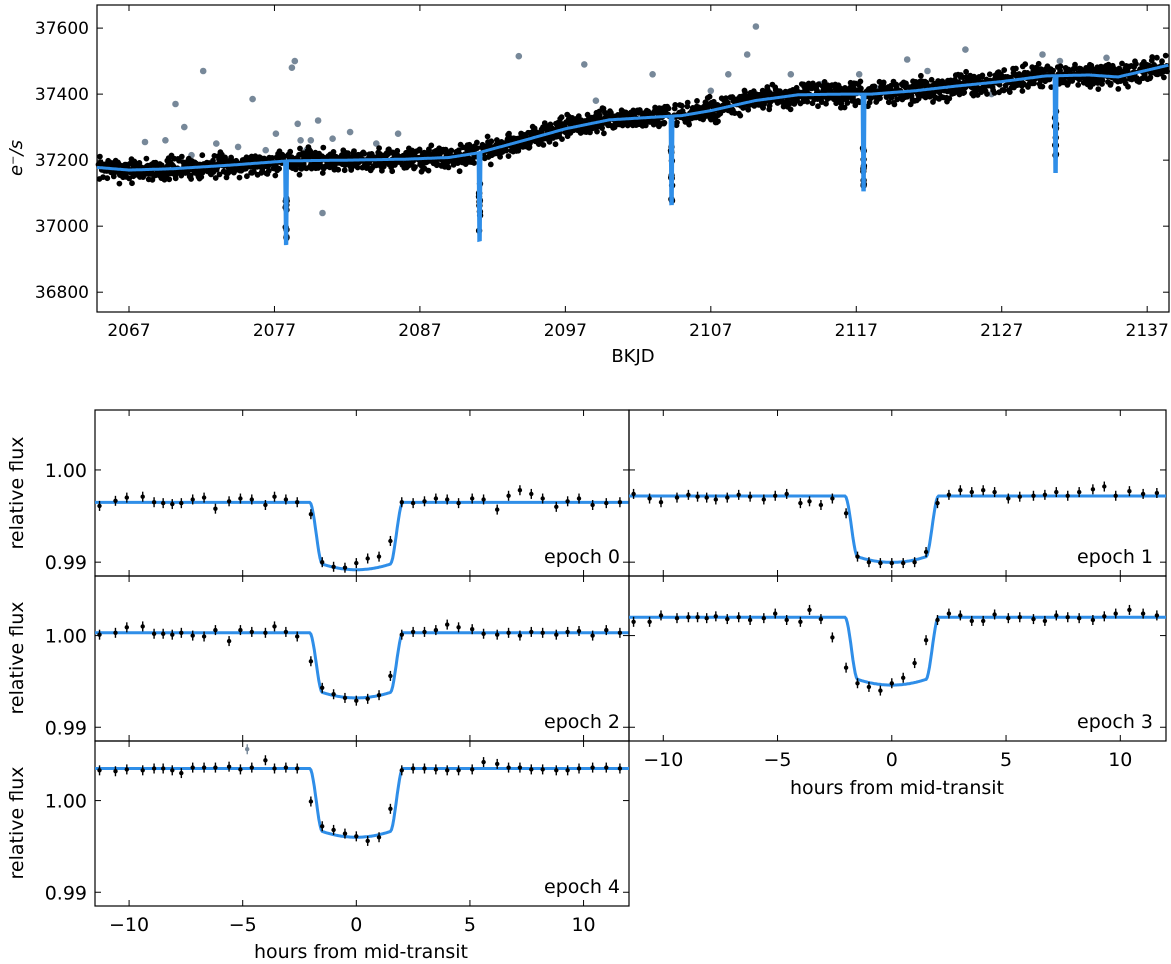  Describe the element at coordinates (361, 952) in the screenshot. I see `epoch-4-x-axis-label: hours from mid-transit` at that location.